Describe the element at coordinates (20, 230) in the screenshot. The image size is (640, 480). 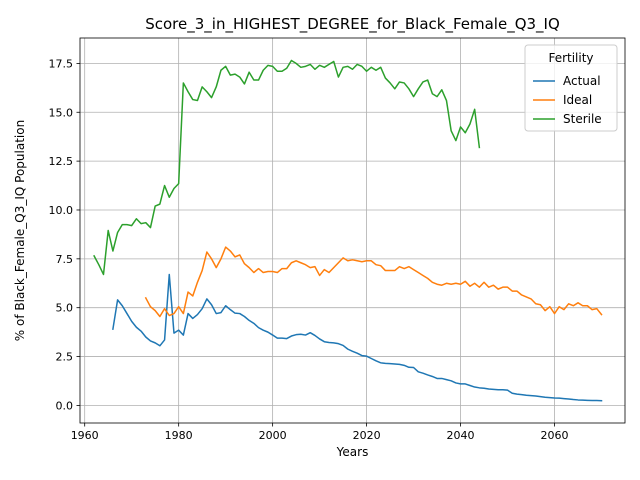
I see `y-axis-label: % of Black_Female_Q3_IQ Population` at that location.